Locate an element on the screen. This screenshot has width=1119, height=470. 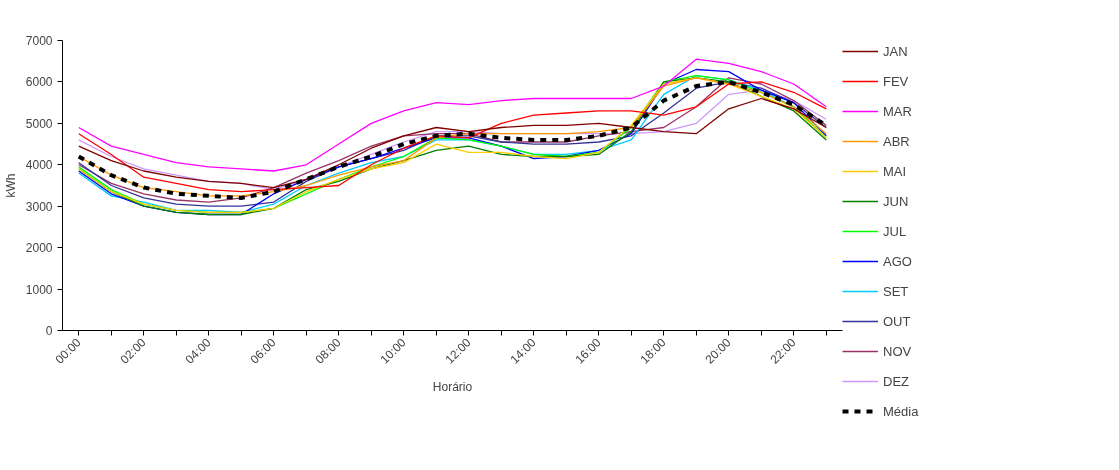
y-tick-label: 6000 is located at coordinates (39, 82).